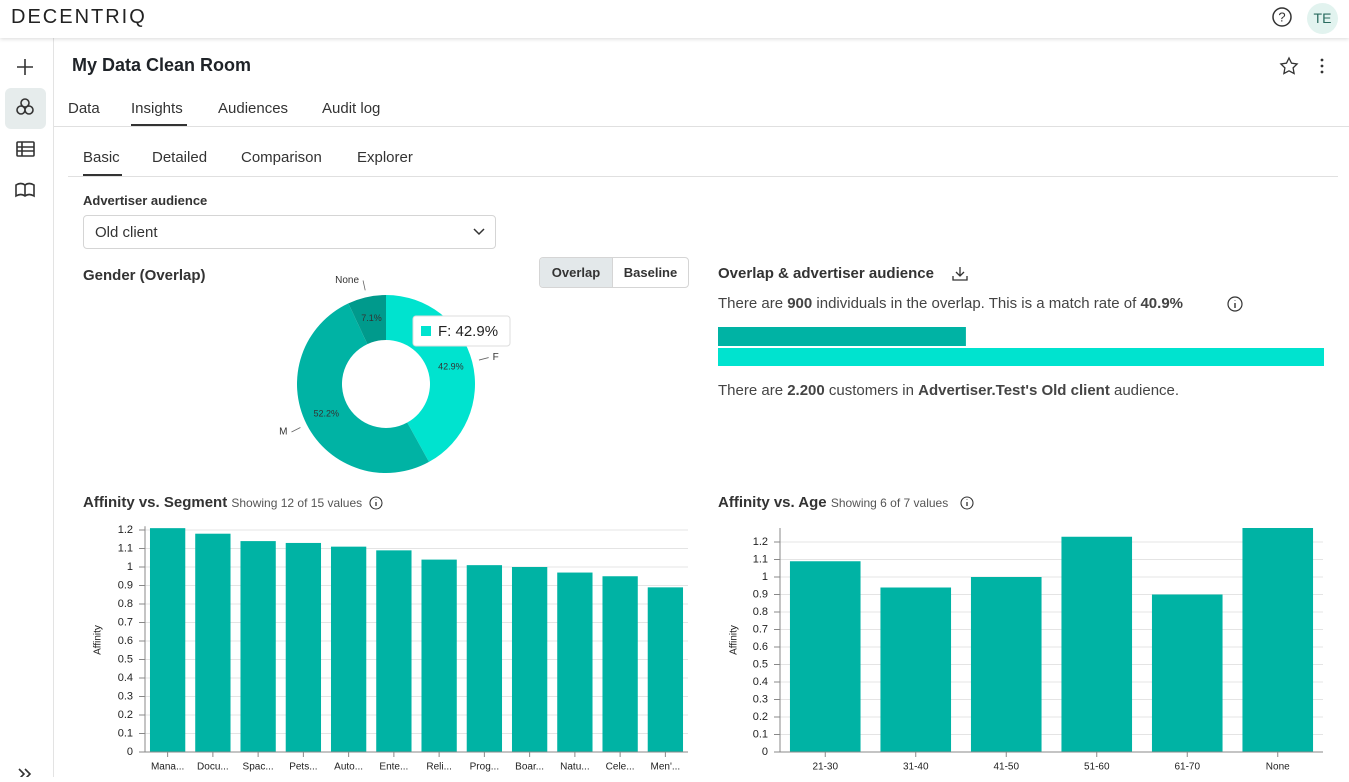 This screenshot has height=782, width=1349. I want to click on tab: Data, so click(84, 108).